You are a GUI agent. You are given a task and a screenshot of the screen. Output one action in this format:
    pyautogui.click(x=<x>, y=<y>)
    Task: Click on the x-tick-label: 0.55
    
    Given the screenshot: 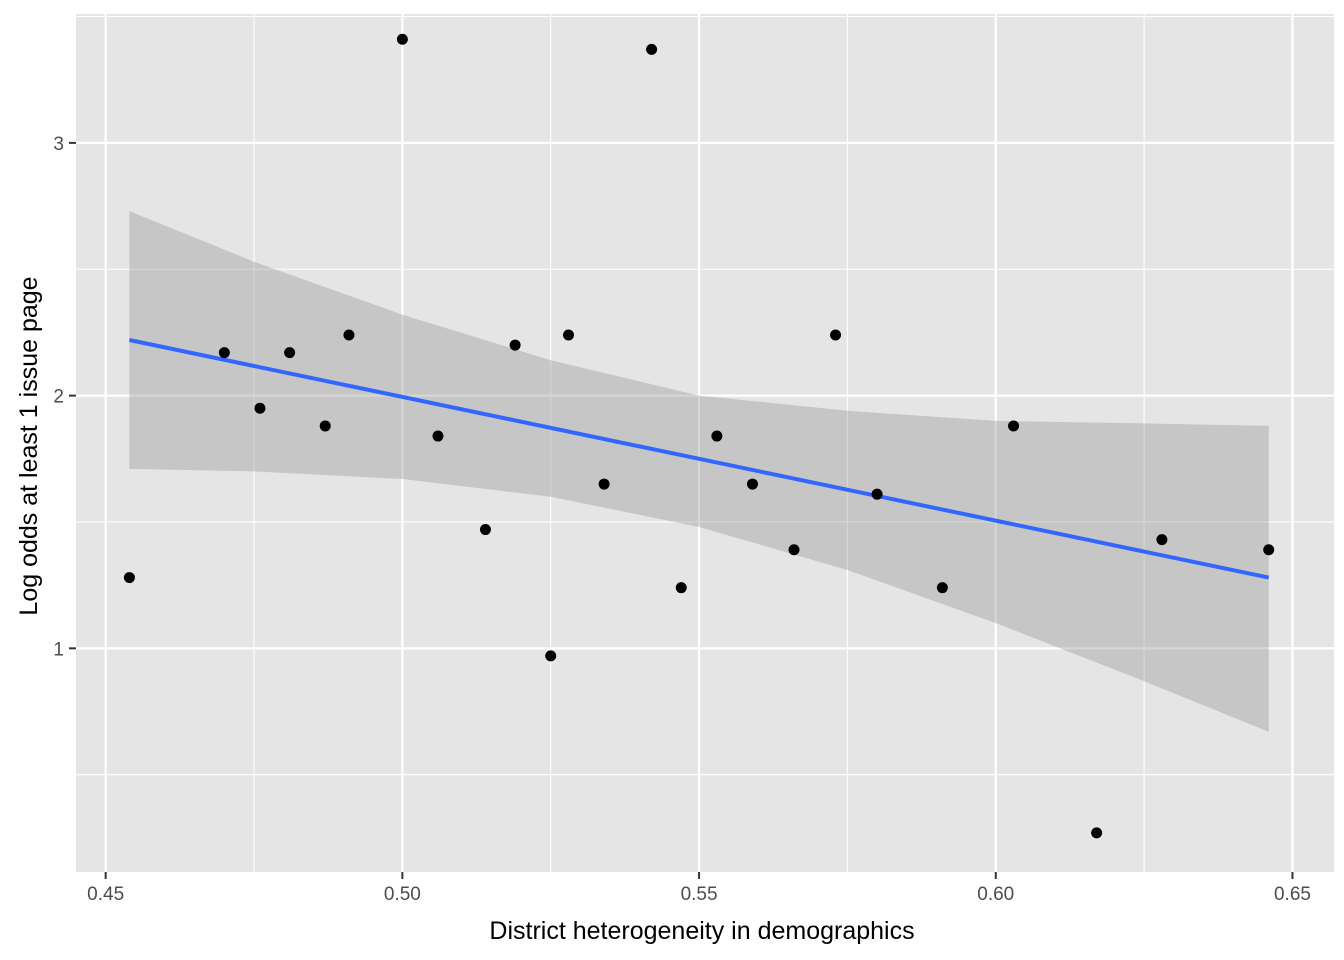 What is the action you would take?
    pyautogui.click(x=699, y=894)
    